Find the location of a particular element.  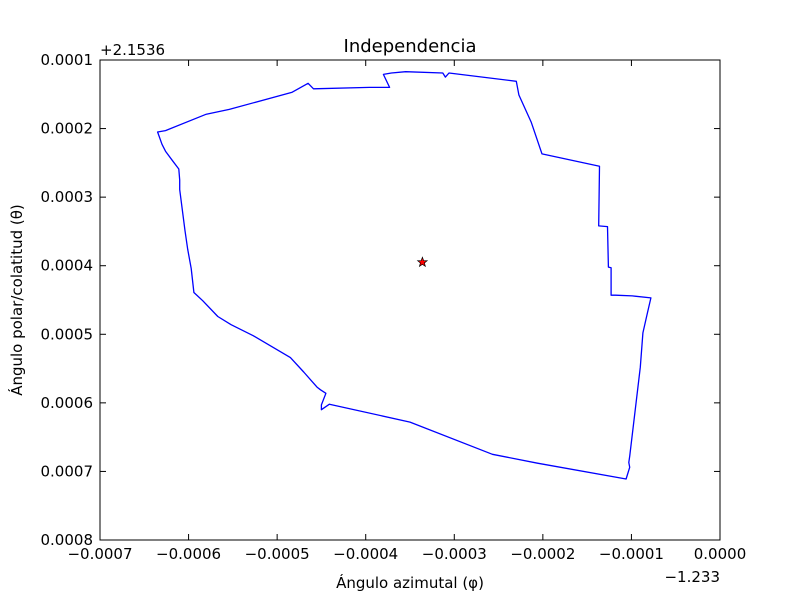

x-offset-label: −1.233 is located at coordinates (692, 577).